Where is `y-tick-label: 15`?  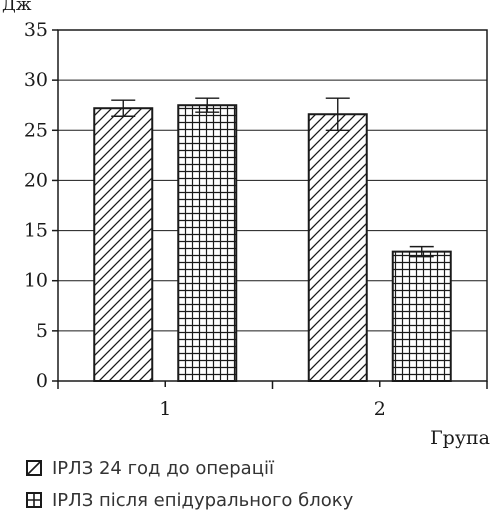 y-tick-label: 15 is located at coordinates (36, 231).